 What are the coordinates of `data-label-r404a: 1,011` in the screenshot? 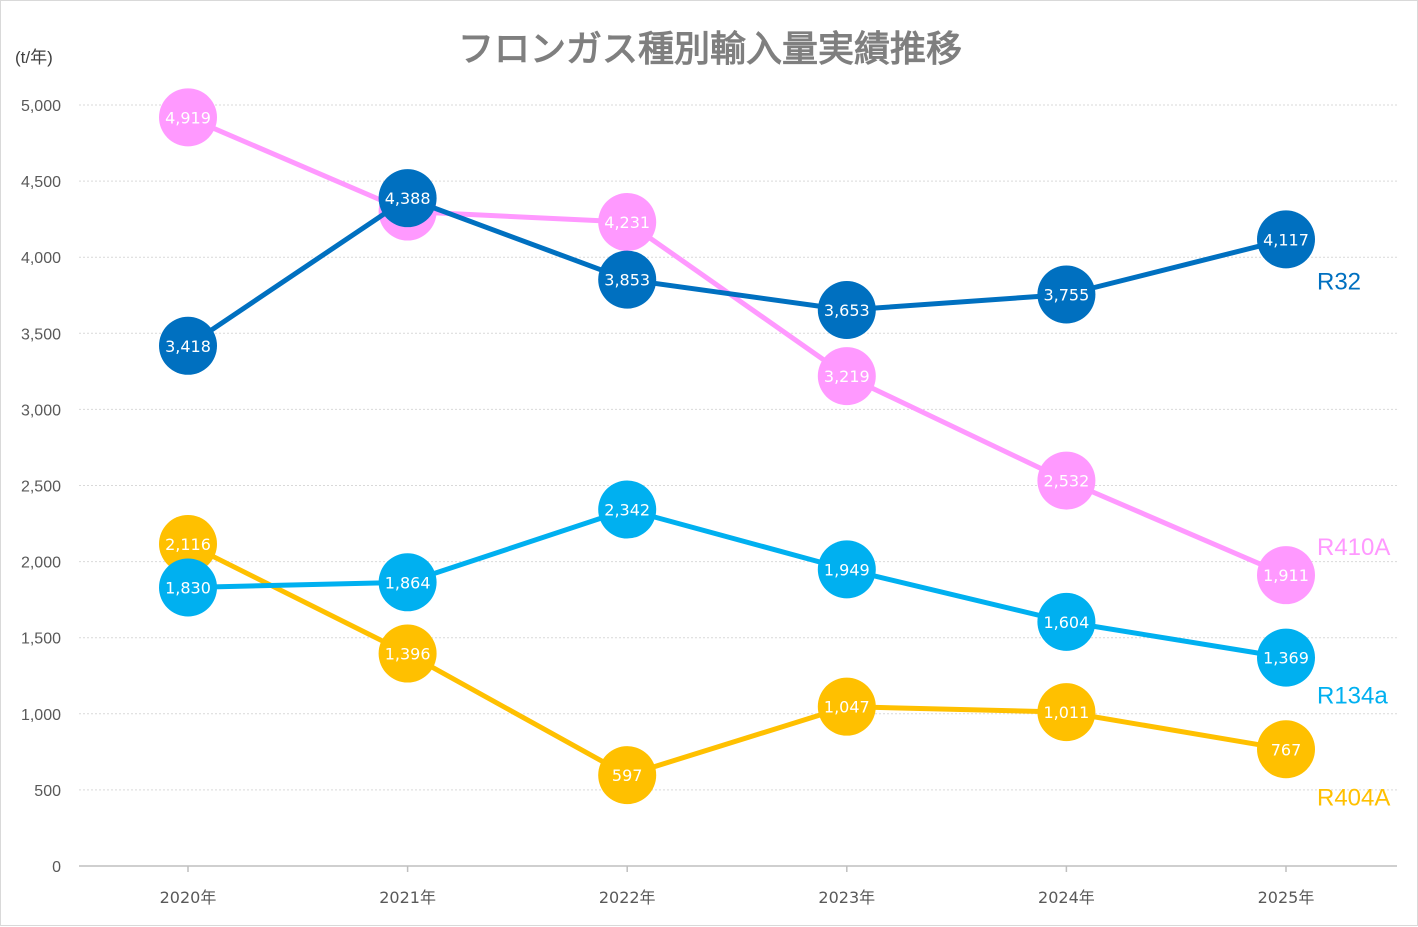 It's located at (1066, 712).